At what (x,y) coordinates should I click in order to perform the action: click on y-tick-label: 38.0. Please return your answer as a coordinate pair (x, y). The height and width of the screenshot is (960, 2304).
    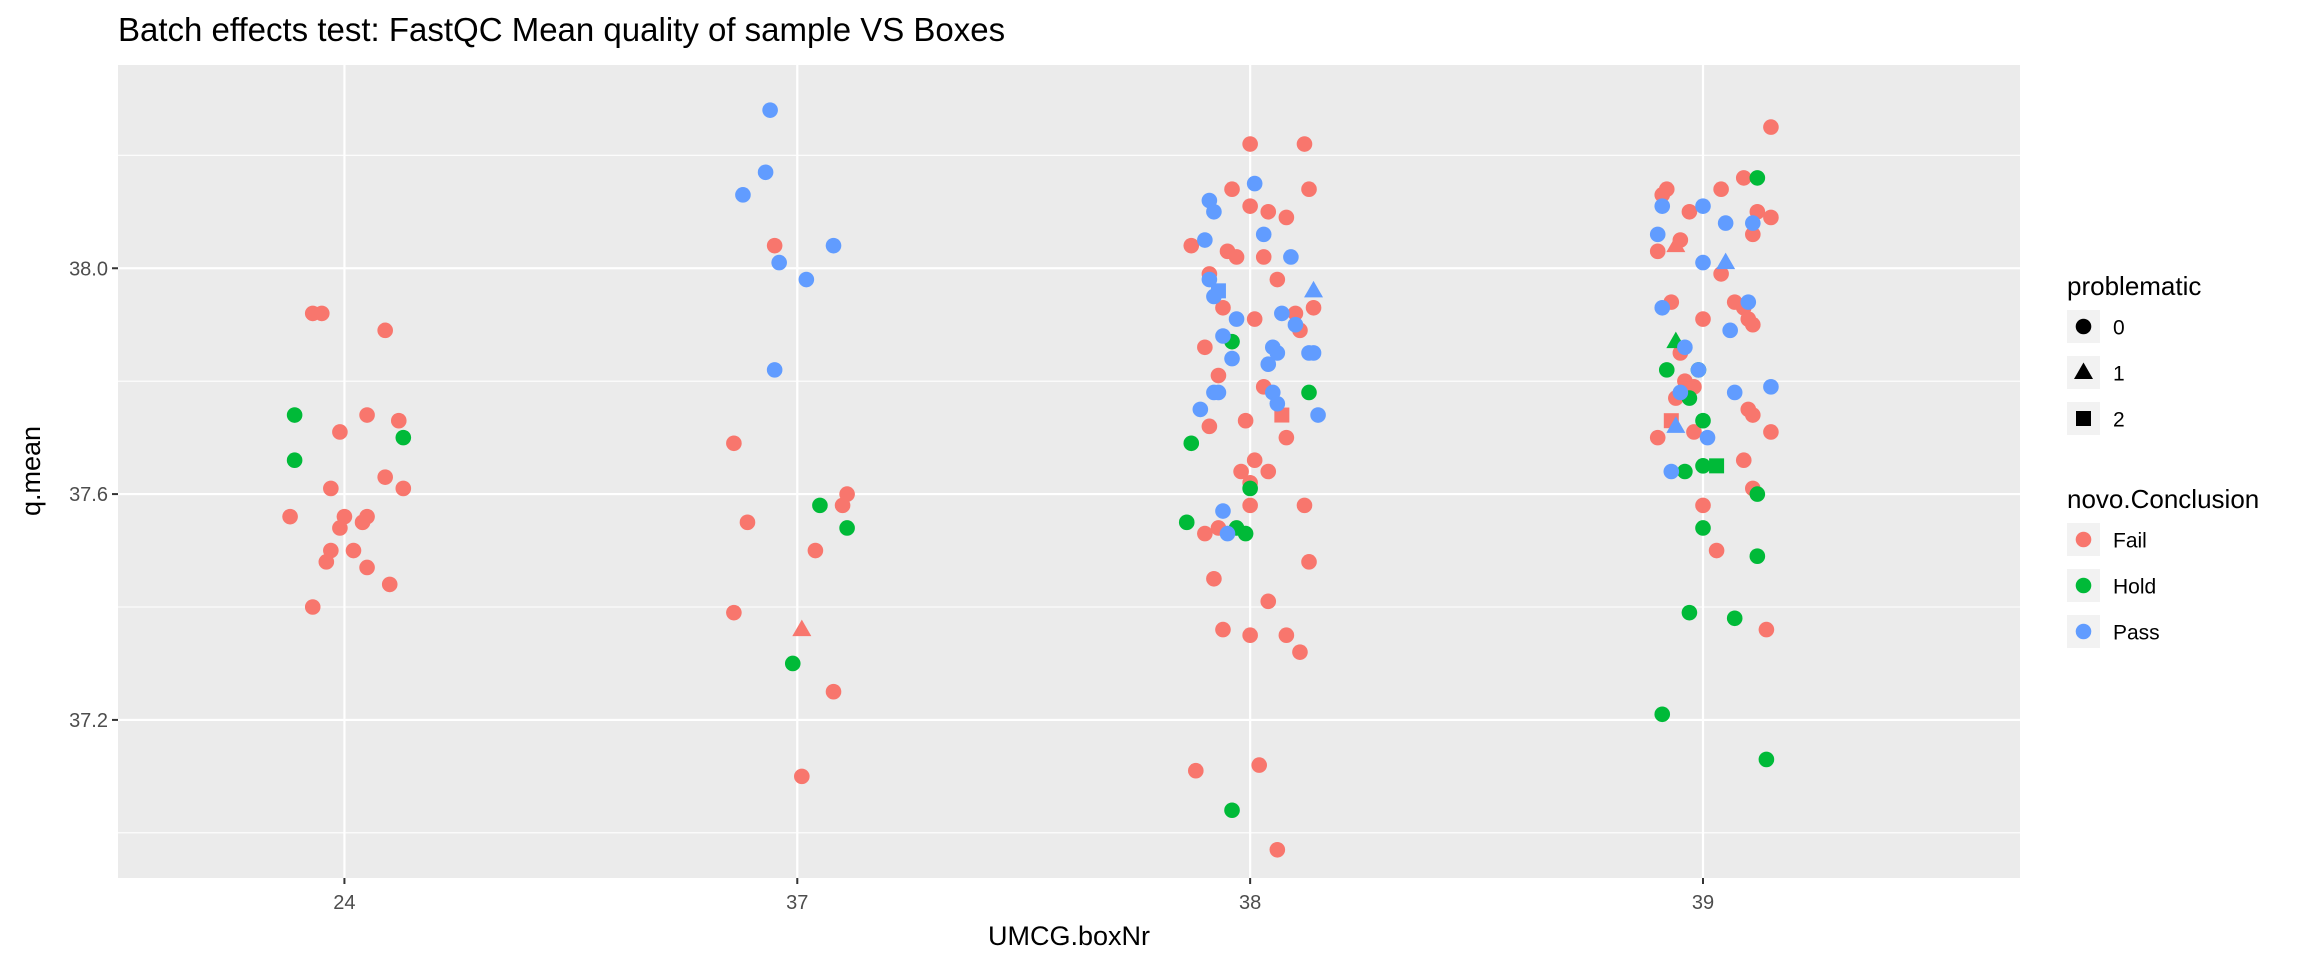
    Looking at the image, I should click on (88, 269).